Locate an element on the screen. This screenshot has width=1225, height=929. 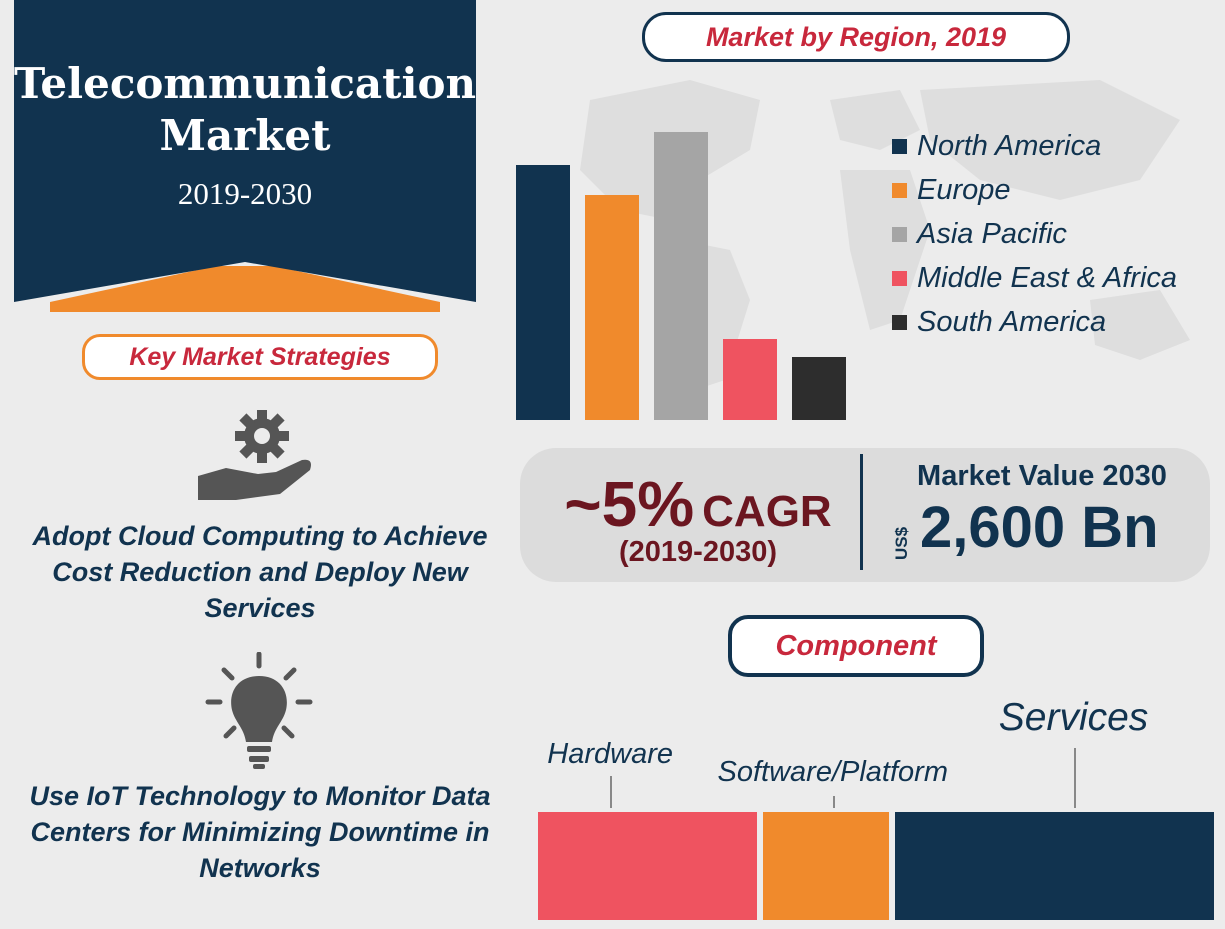
strategies-section-label: Key Market Strategies is located at coordinates (260, 357).